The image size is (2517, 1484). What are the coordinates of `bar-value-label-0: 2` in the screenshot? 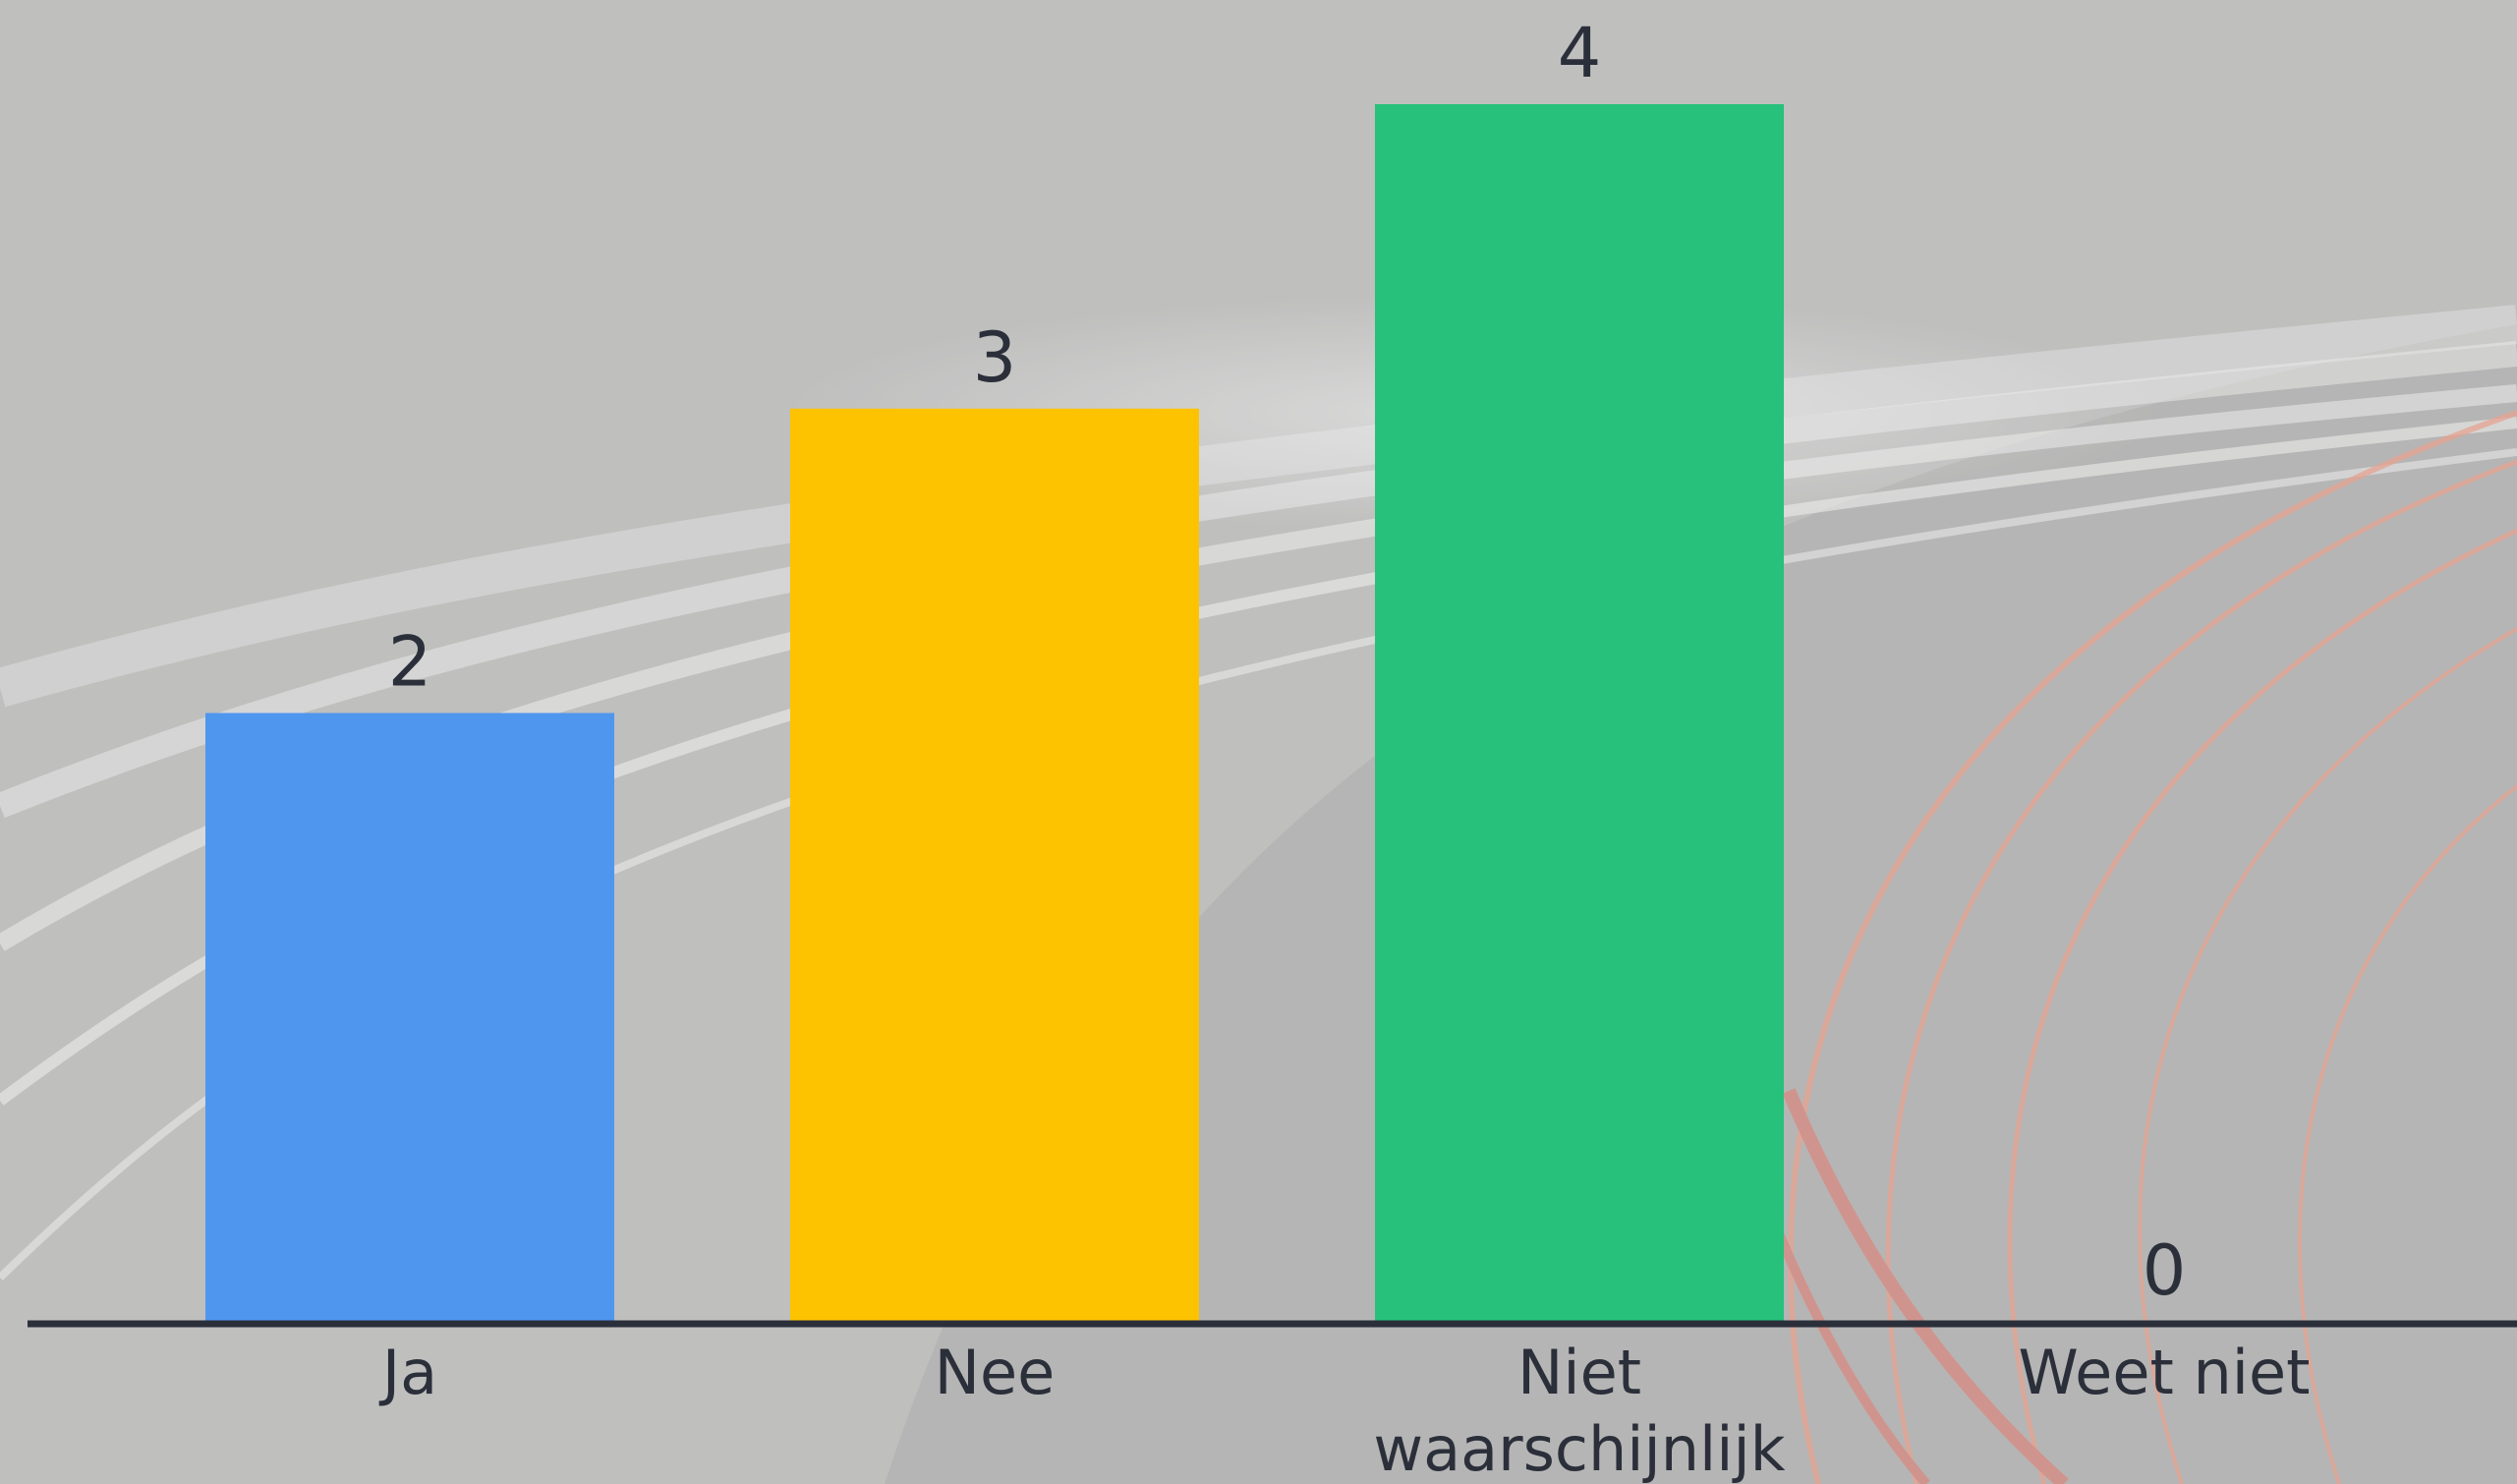 It's located at (410, 662).